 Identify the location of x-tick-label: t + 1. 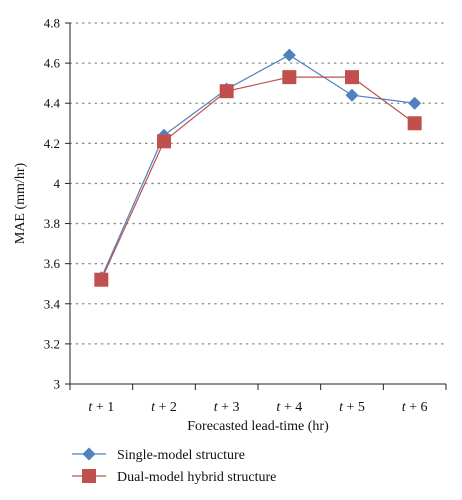
(101, 407).